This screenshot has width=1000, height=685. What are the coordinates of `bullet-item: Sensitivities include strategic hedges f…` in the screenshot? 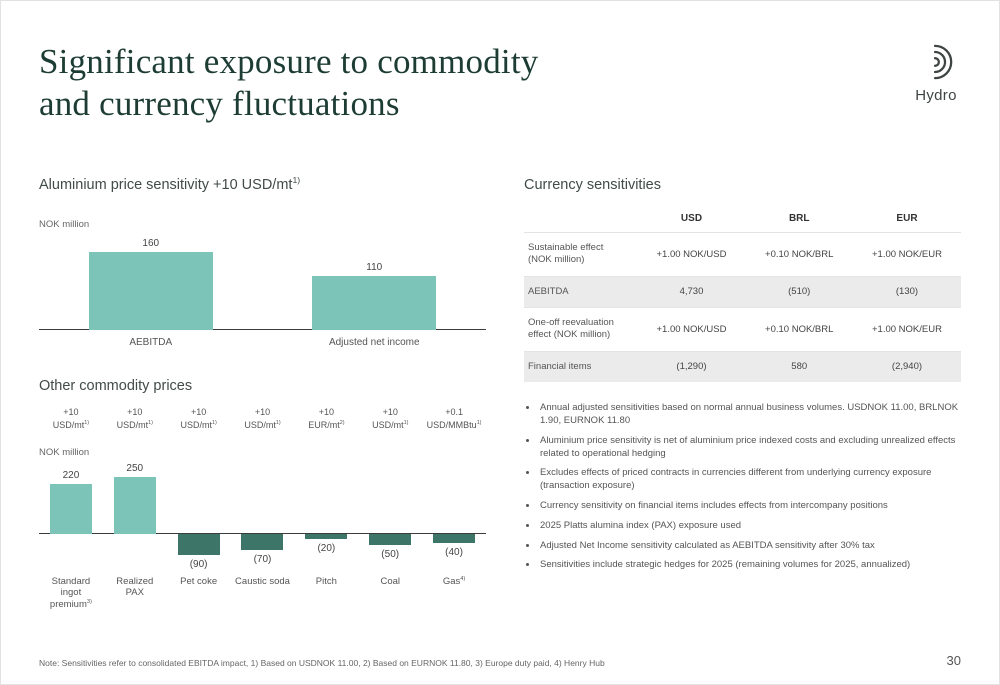 It's located at (749, 565).